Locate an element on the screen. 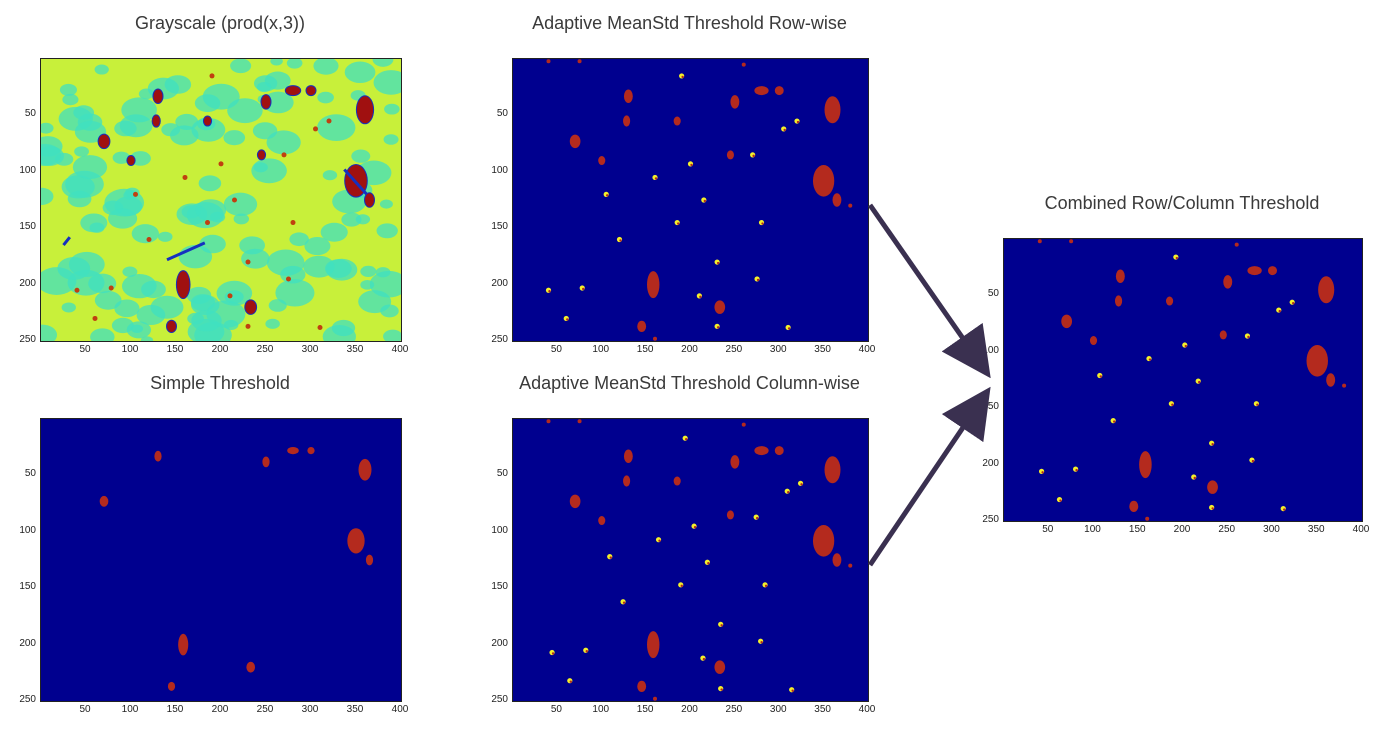  y-tick-label: 200 is located at coordinates (499, 283).